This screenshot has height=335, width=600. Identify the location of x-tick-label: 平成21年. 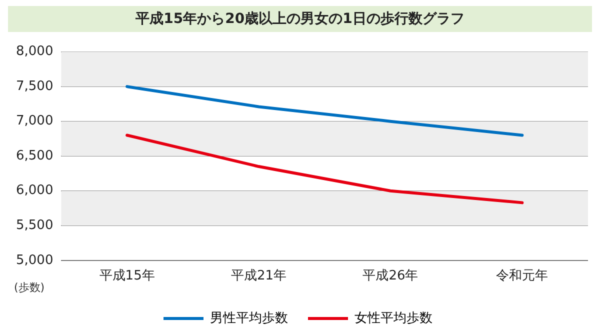
(258, 276).